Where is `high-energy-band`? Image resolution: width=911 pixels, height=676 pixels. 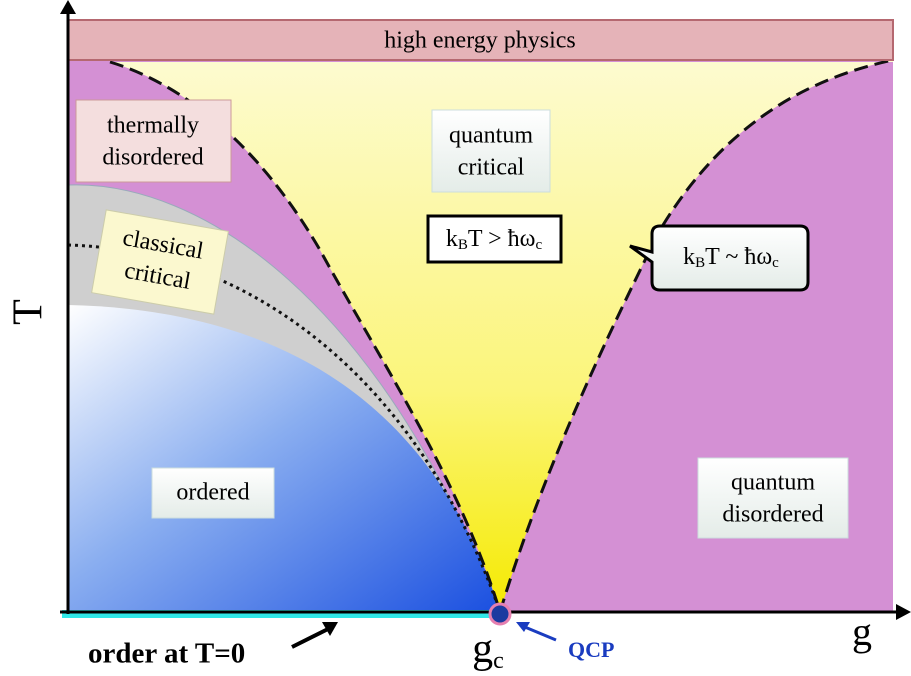 high-energy-band is located at coordinates (480, 40).